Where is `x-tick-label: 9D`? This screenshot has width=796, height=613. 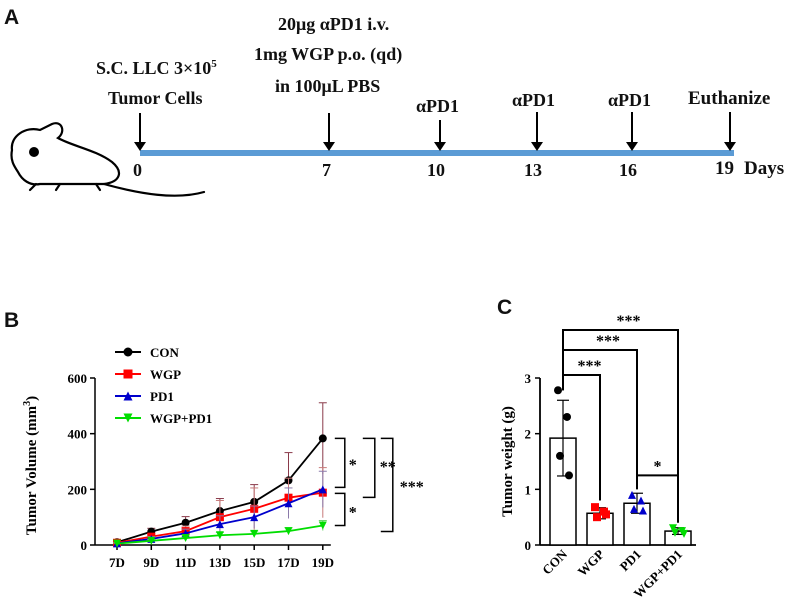
x-tick-label: 9D is located at coordinates (151, 562).